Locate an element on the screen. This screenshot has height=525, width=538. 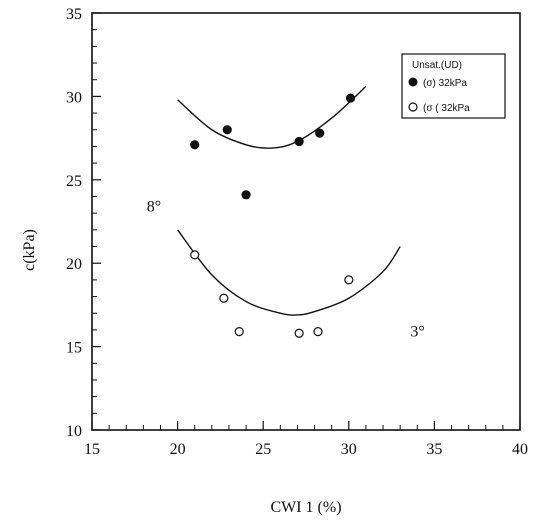
y-tick-label: 10 is located at coordinates (74, 431).